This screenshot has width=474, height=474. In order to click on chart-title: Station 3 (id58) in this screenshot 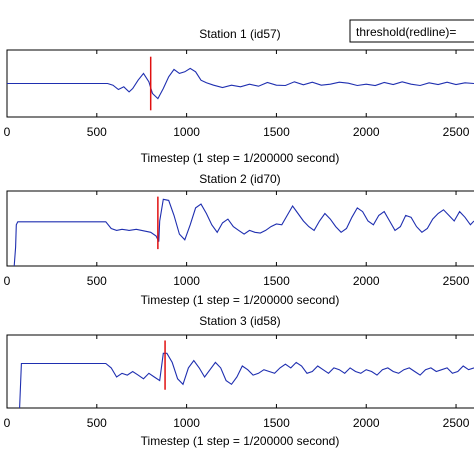, I will do `click(239, 321)`.